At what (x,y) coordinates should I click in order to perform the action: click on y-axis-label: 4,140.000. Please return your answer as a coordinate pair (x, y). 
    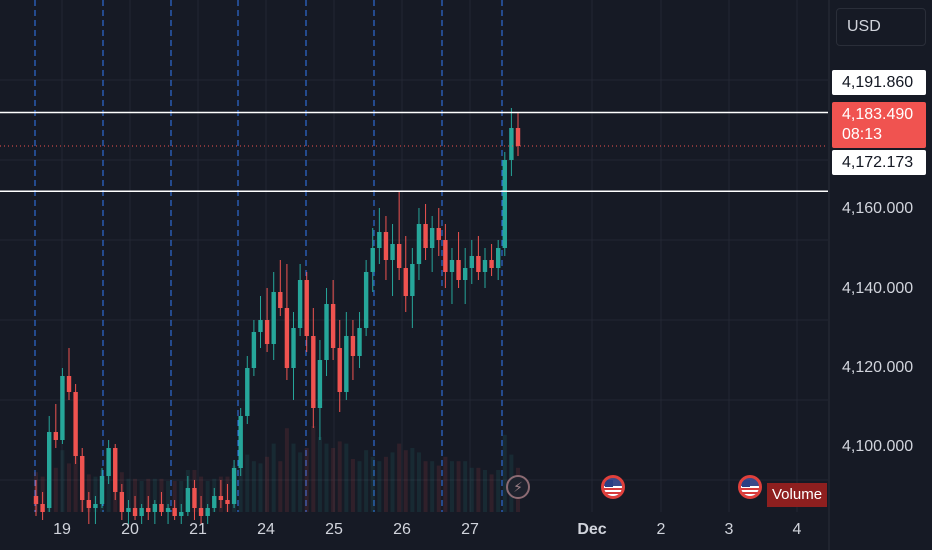
    Looking at the image, I should click on (878, 288).